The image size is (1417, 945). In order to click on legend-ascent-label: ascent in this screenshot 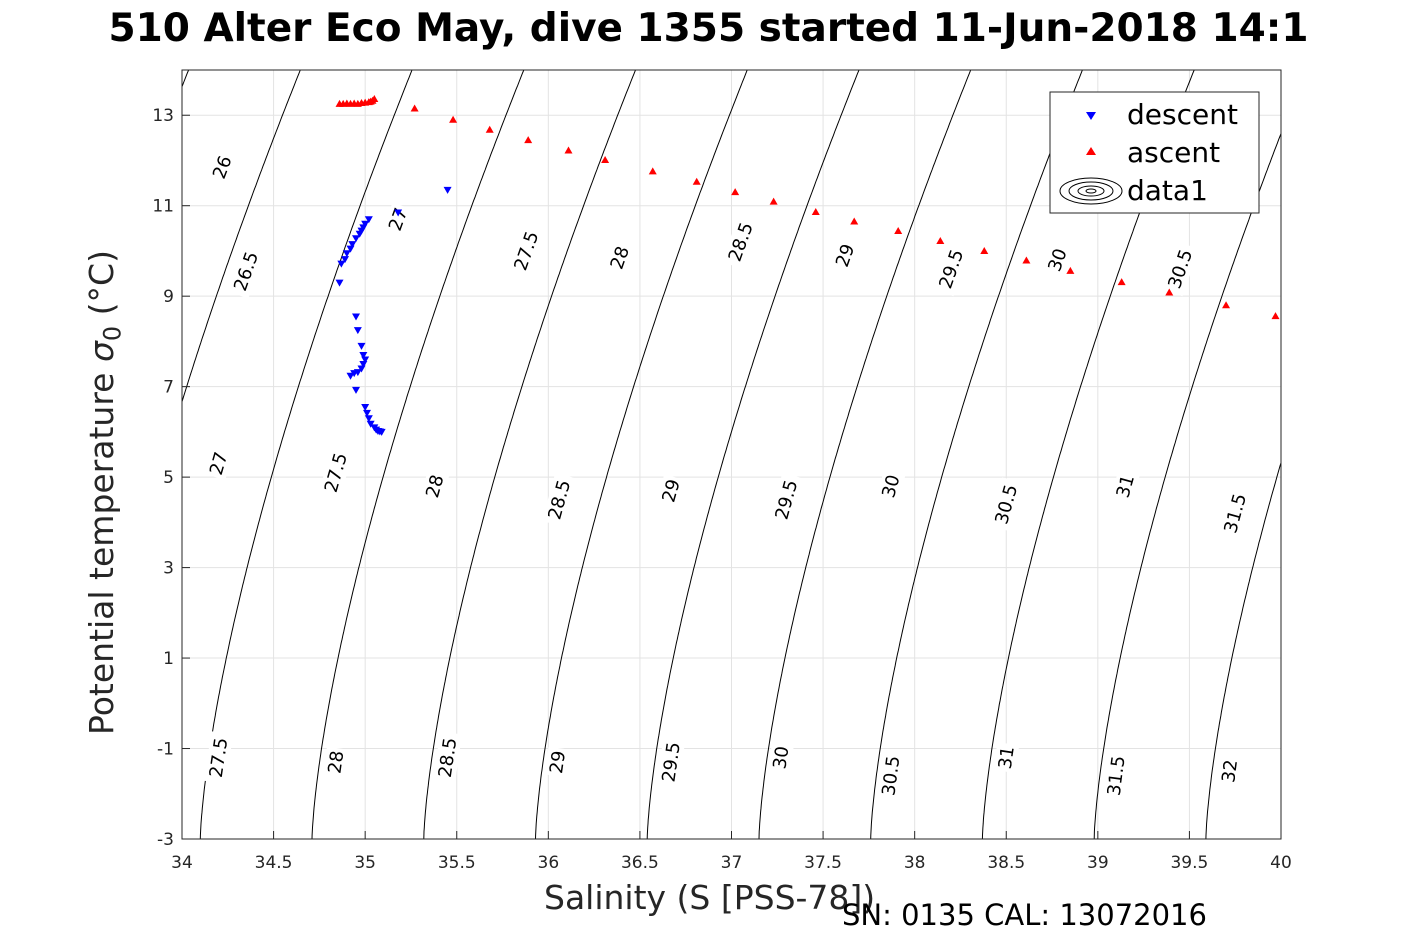, I will do `click(1173, 152)`.